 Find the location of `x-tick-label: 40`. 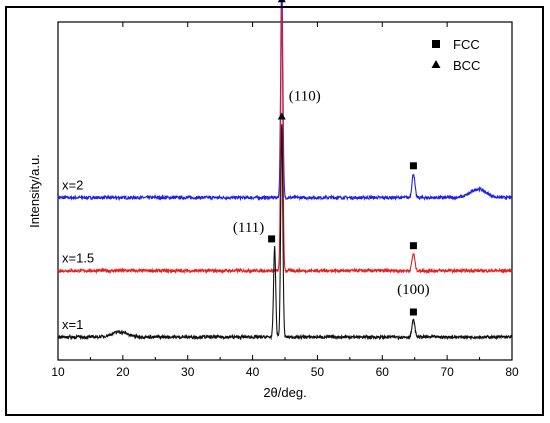

x-tick-label: 40 is located at coordinates (253, 372).